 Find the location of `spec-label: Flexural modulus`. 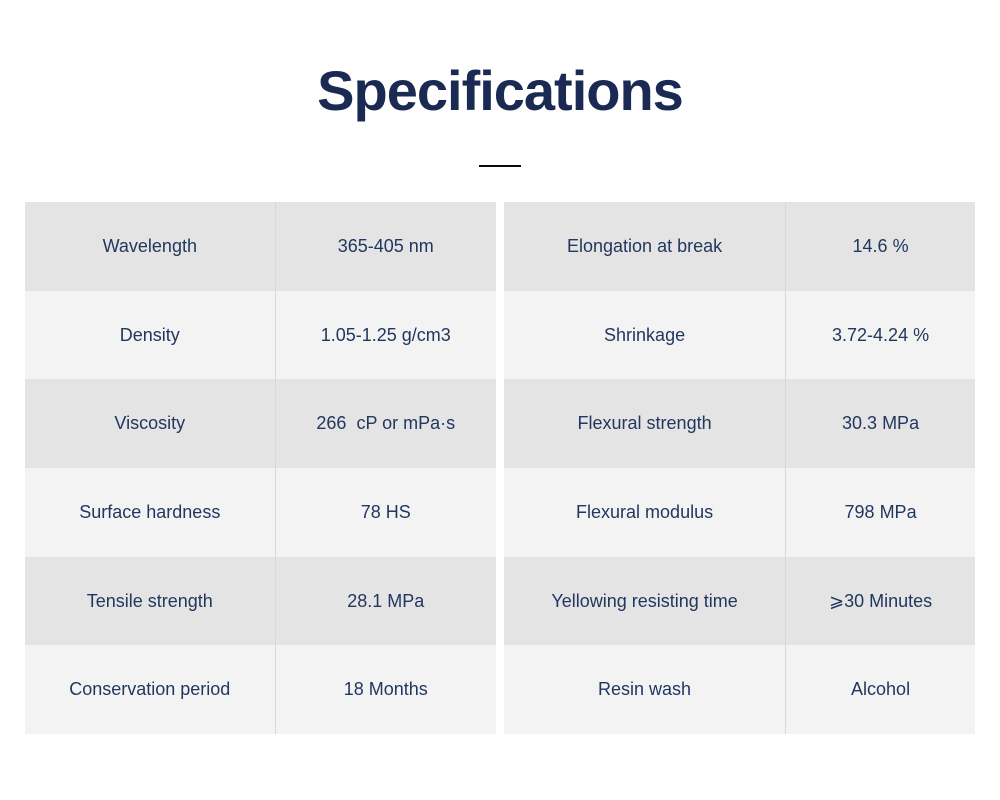

spec-label: Flexural modulus is located at coordinates (645, 512).